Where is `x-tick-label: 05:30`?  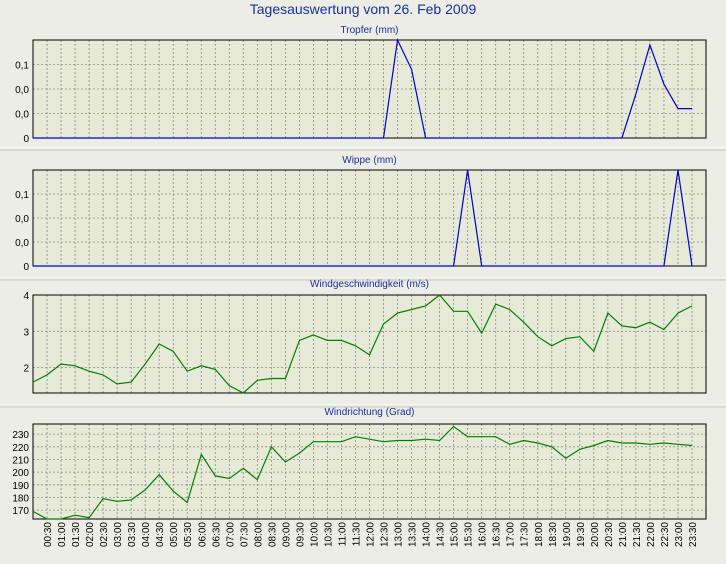
x-tick-label: 05:30 is located at coordinates (188, 534).